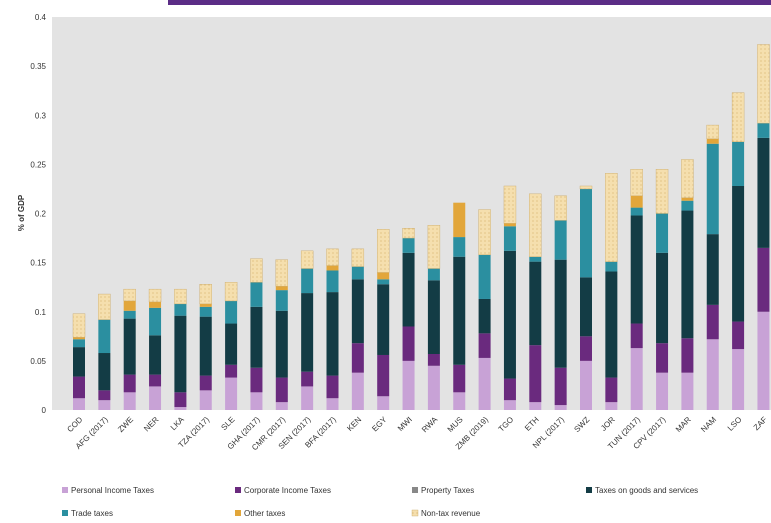  I want to click on y-tick-label: 0.25, so click(38, 164).